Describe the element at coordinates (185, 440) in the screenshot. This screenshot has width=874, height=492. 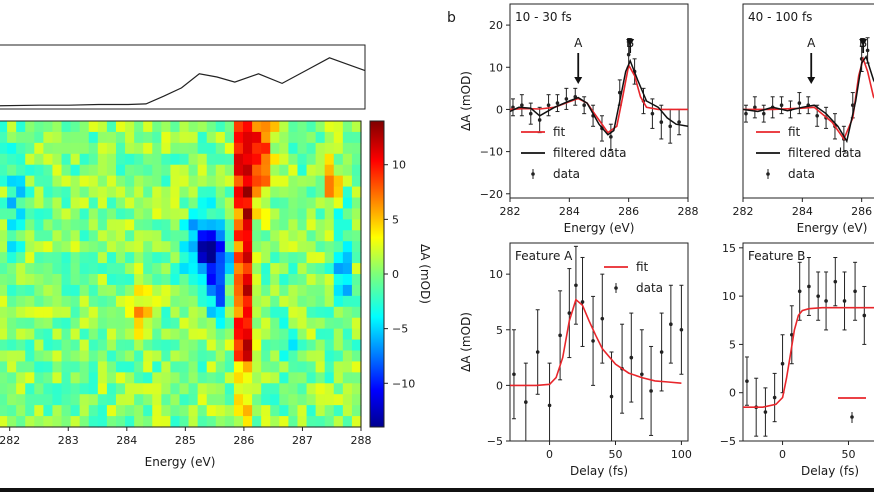
I see `heatmap-x-tick-label: 285` at that location.